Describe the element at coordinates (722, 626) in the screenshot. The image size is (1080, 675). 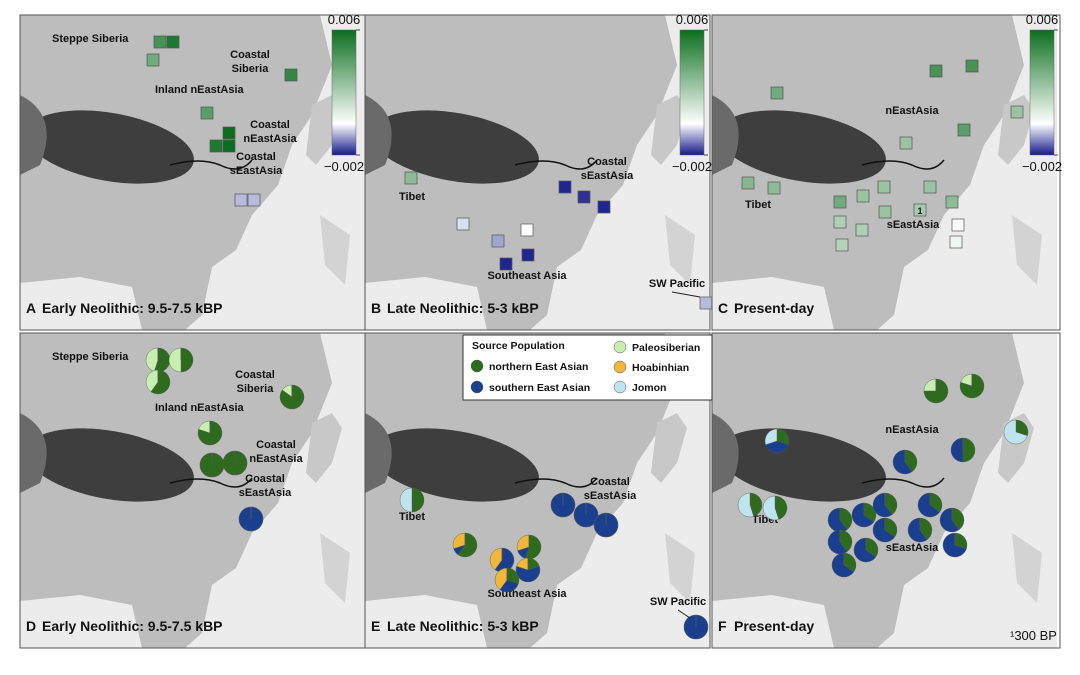
I see `panel-letter: F` at that location.